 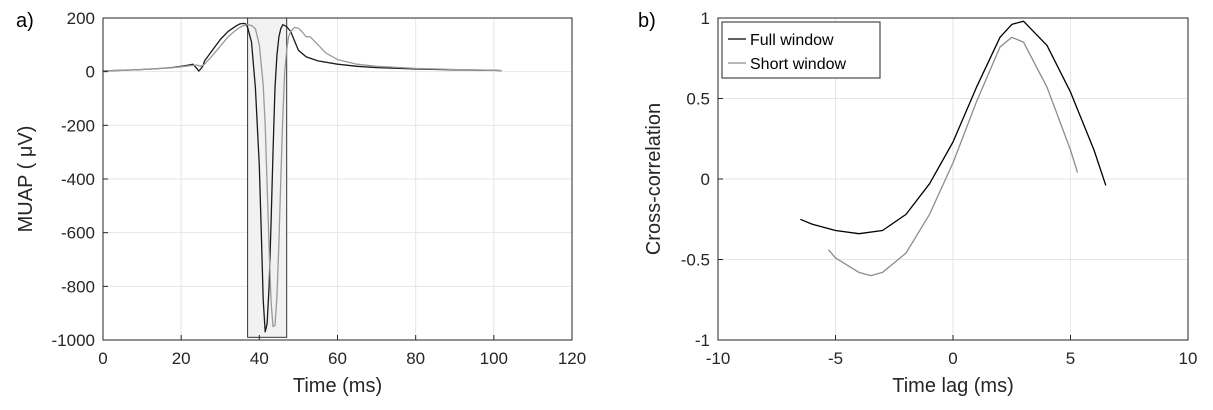 I want to click on x-tick-label: -10, so click(x=718, y=358).